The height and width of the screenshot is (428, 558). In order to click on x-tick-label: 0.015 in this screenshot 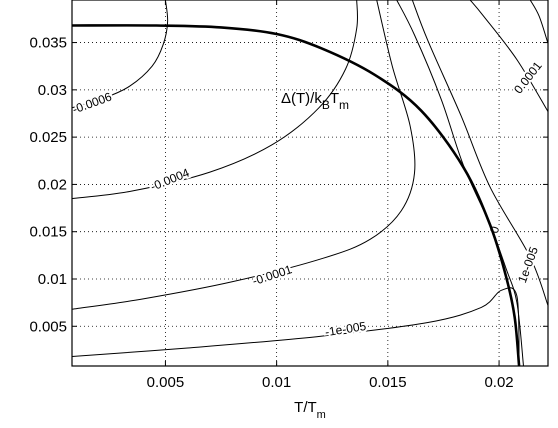, I will do `click(388, 382)`.